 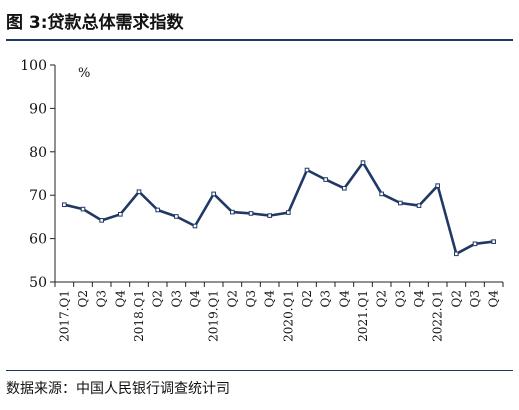 I want to click on y-tick-label: 70, so click(x=38, y=196).